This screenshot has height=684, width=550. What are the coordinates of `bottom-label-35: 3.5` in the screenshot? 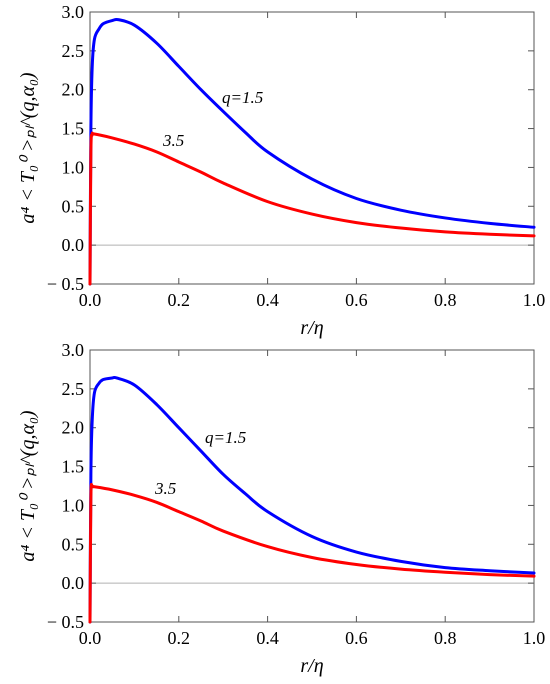 It's located at (165, 488).